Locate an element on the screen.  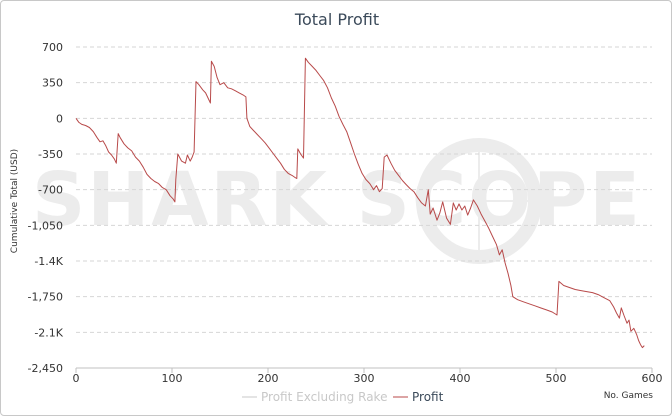
x-axis-title: No. Games is located at coordinates (629, 396).